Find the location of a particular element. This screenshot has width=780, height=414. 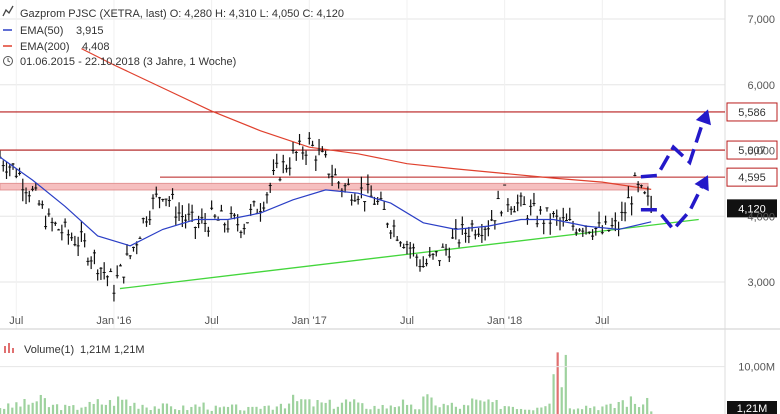

price-y-axis: 3,000 4,000 5,000 6,000 7,000 is located at coordinates (761, 151).